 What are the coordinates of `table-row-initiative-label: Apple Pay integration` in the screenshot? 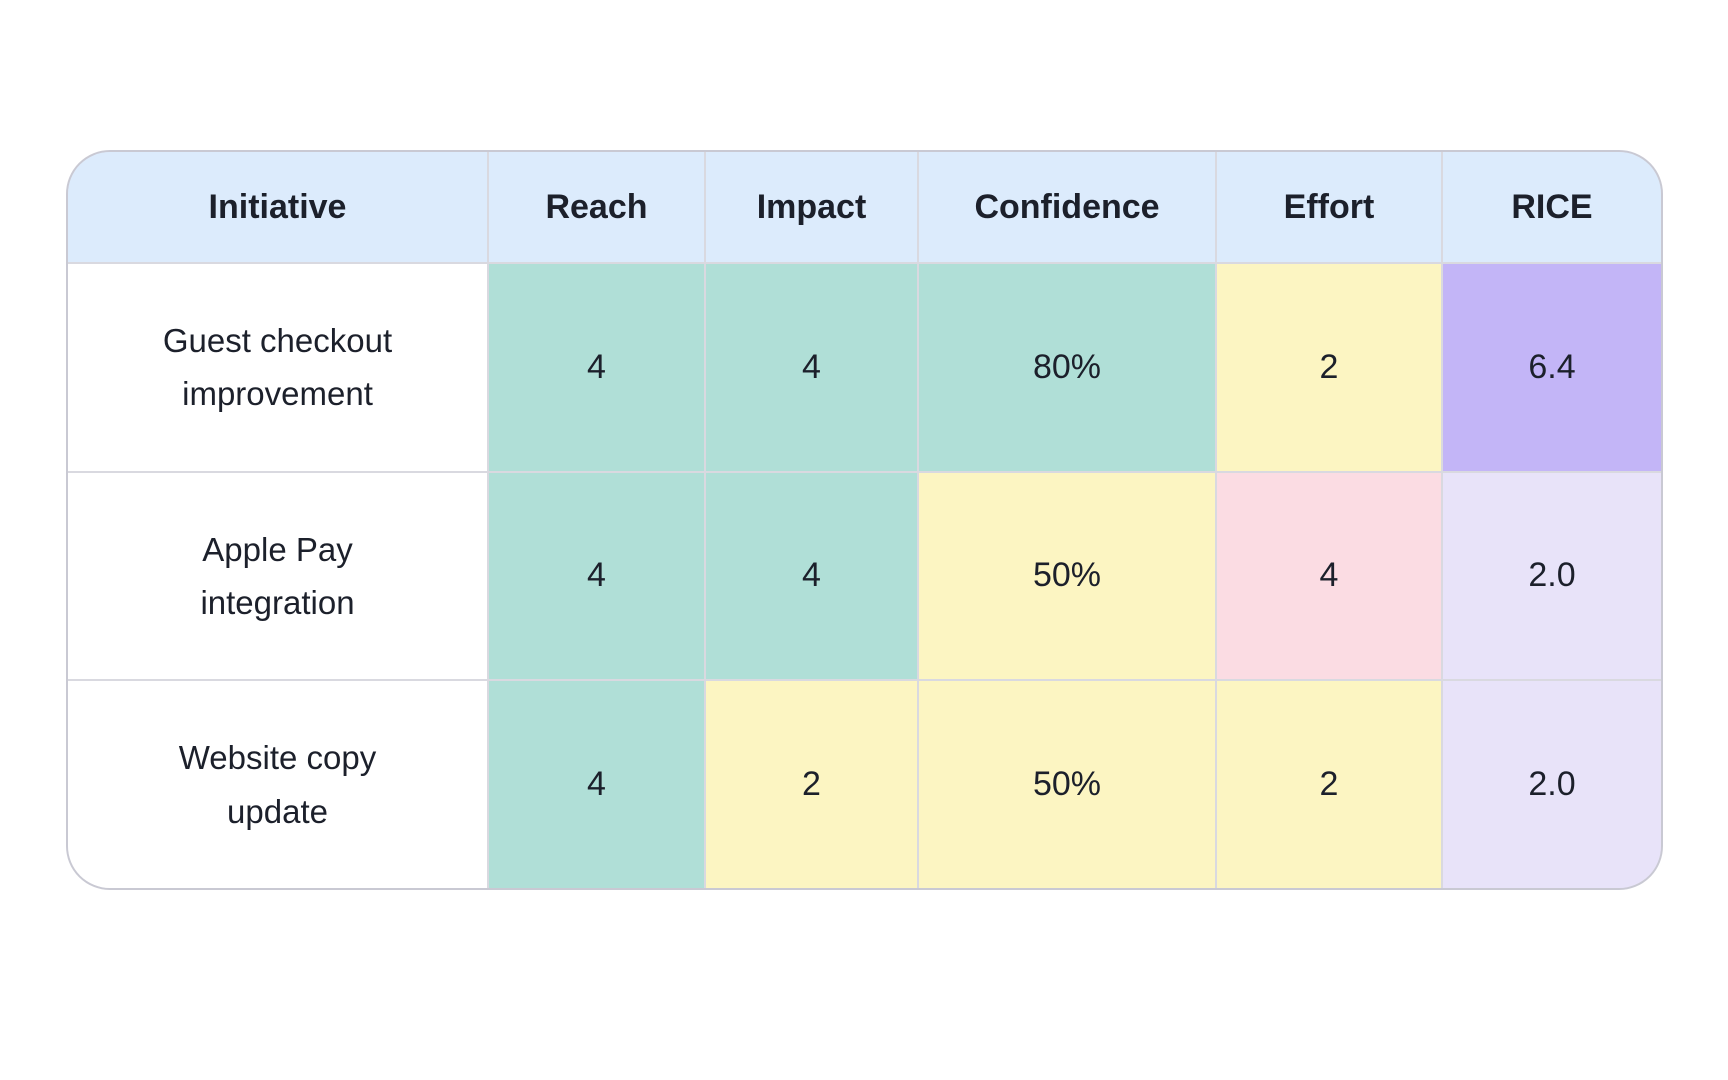 It's located at (277, 576).